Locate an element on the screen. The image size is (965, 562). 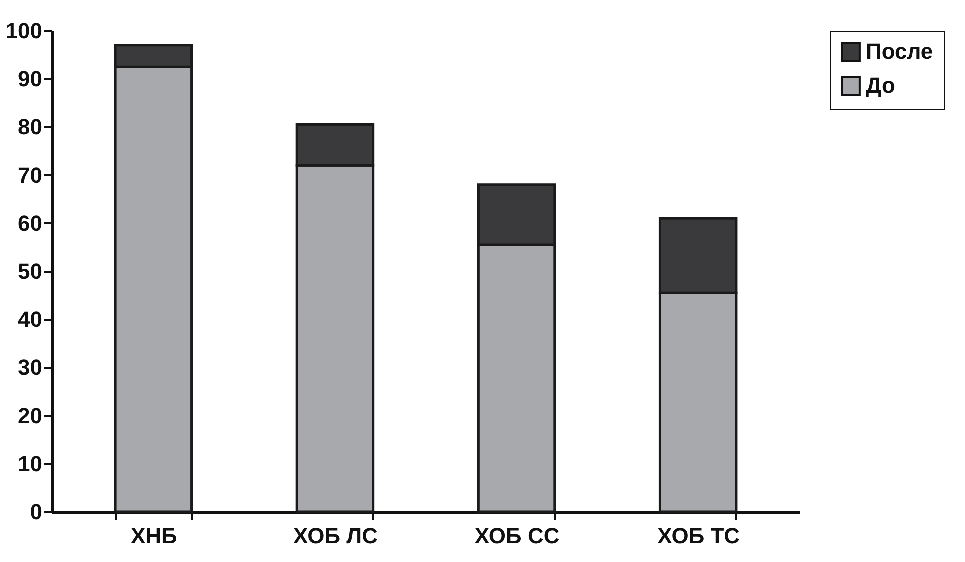
y-tick-label: 70 is located at coordinates (30, 175).